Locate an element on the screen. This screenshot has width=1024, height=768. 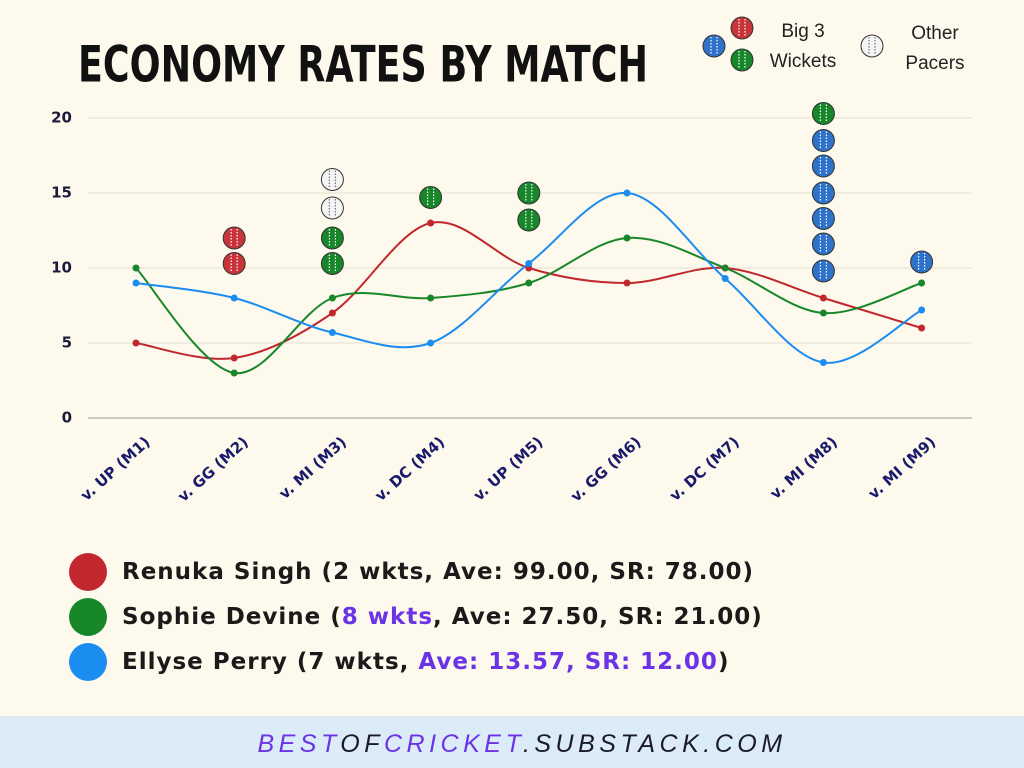
legend-stat: , Ave: 27.50, SR: 21.00) is located at coordinates (598, 617).